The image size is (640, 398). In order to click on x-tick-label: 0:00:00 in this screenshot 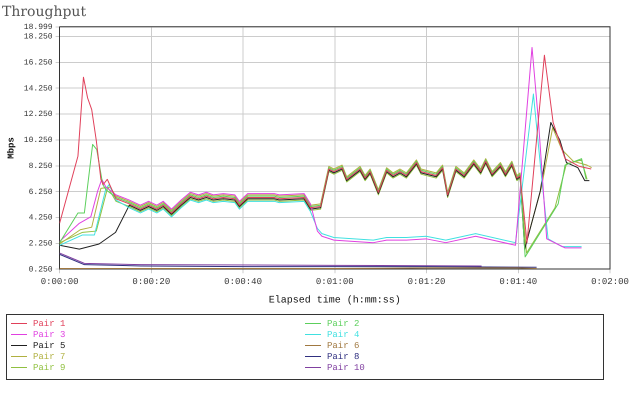, I will do `click(59, 281)`.